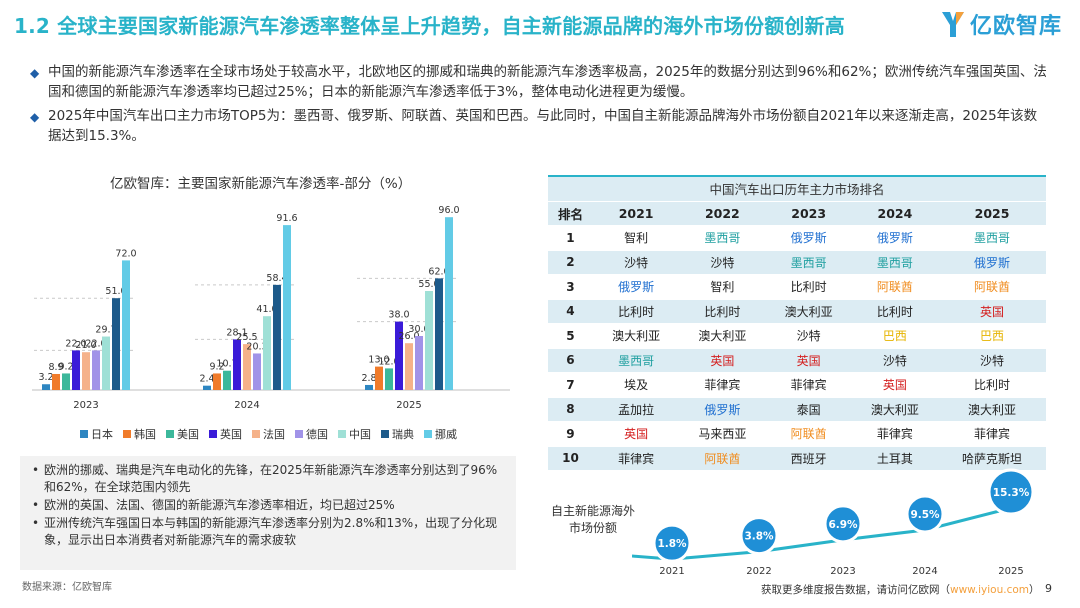 This screenshot has width=1080, height=608. I want to click on rank-cell: 6, so click(570, 360).